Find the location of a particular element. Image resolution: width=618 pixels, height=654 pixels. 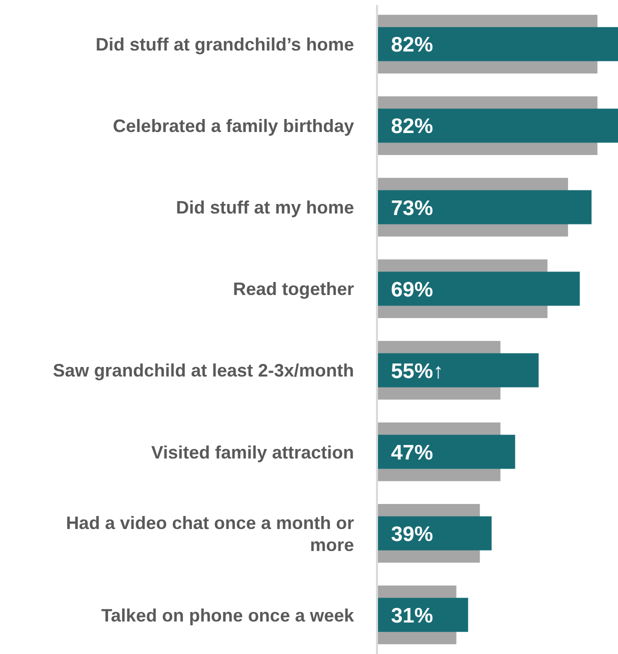

y-tick-label: Saw grandchild at least 2-3x/month is located at coordinates (203, 370).